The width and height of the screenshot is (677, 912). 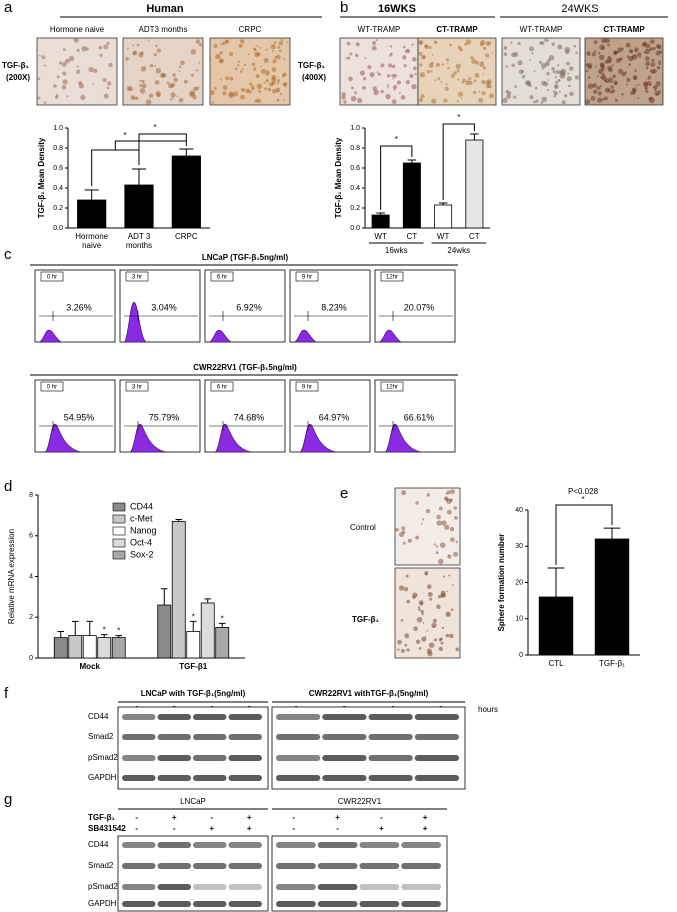 I want to click on y-tick-label: 0.2, so click(x=58, y=208).